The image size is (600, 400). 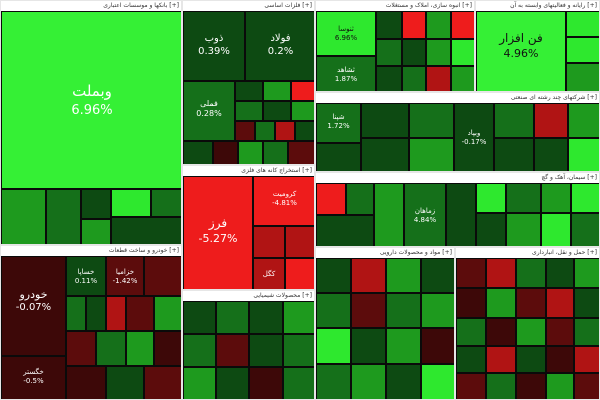 I want to click on sector-header: سیمان، آهک و گچ [+], so click(x=457, y=178).